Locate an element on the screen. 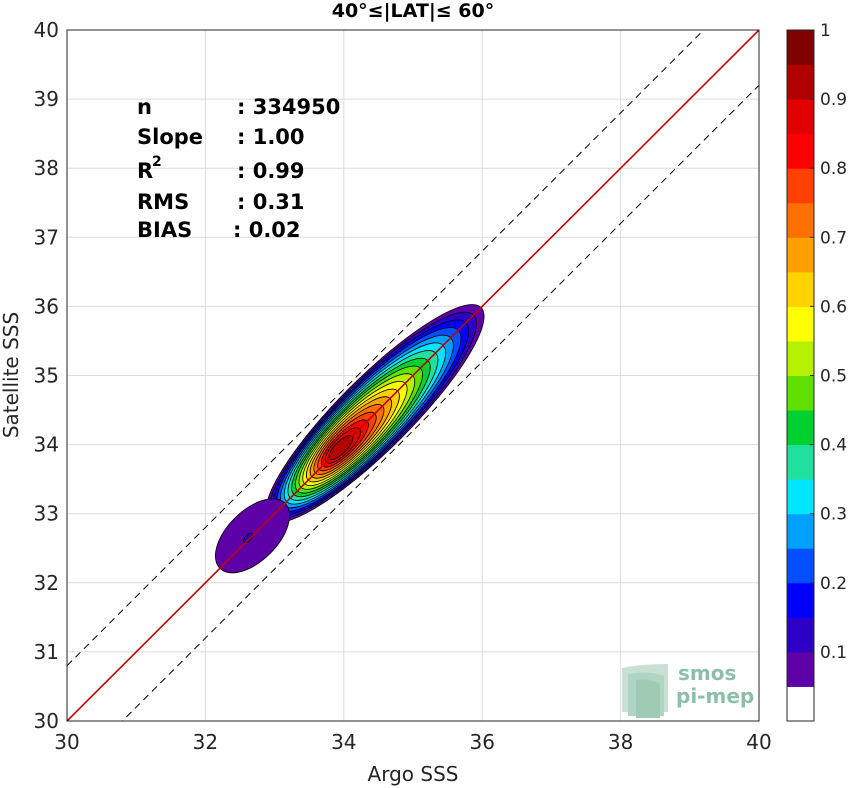 The width and height of the screenshot is (855, 788). x-tick-labels: 30 32 34 36 38 40 is located at coordinates (412, 742).